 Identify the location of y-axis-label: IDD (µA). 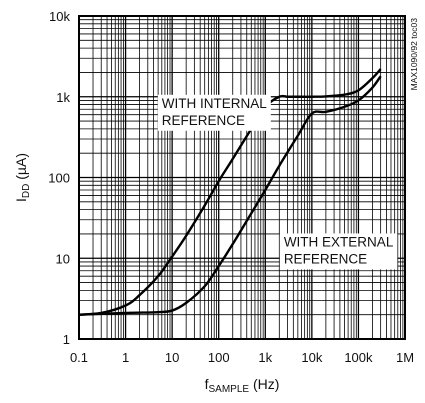
(22, 177).